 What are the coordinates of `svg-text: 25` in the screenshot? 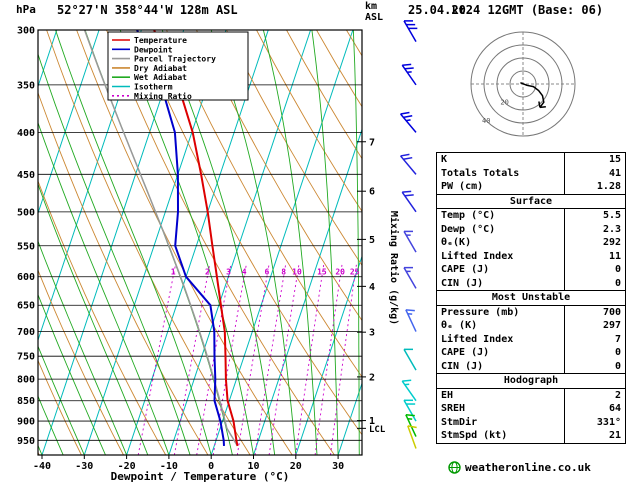 It's located at (355, 272).